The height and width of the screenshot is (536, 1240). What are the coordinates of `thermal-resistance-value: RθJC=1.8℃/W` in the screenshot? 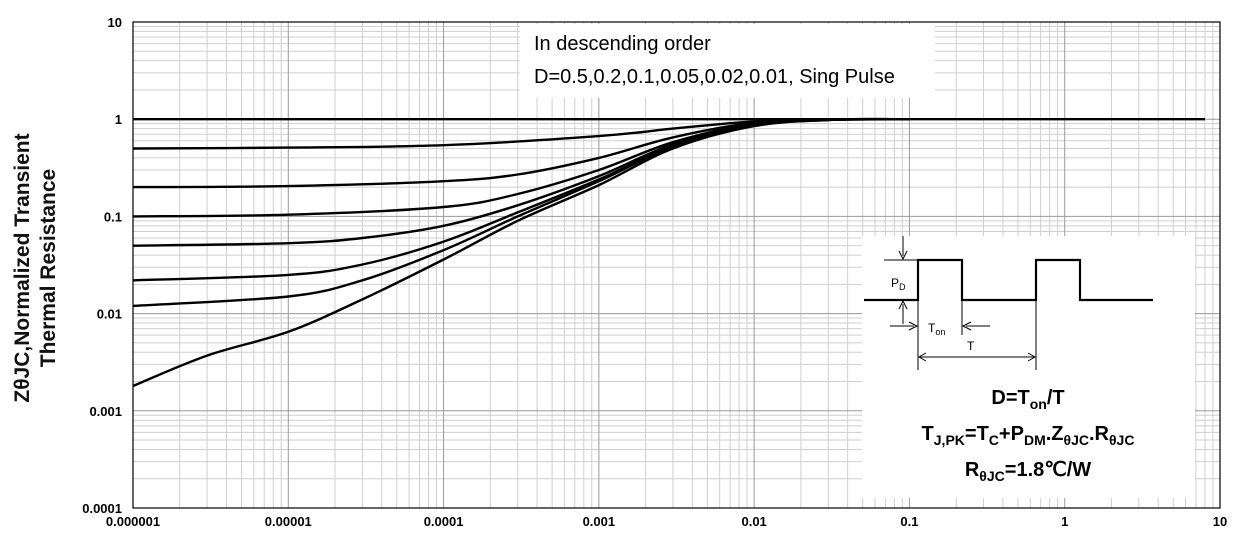 It's located at (1028, 471).